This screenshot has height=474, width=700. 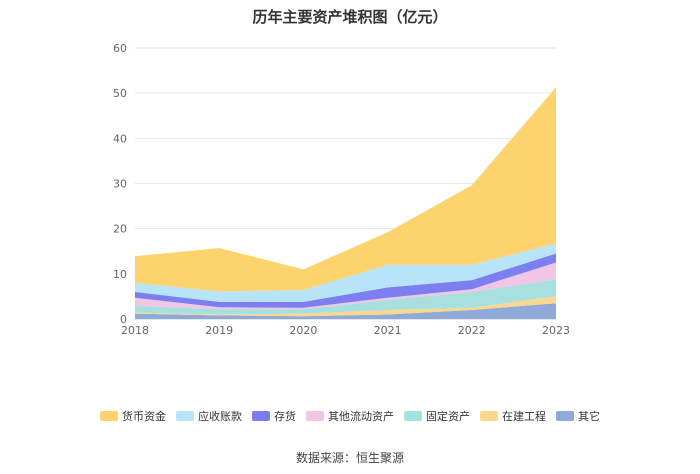 What do you see at coordinates (589, 416) in the screenshot?
I see `legend-label: 其它` at bounding box center [589, 416].